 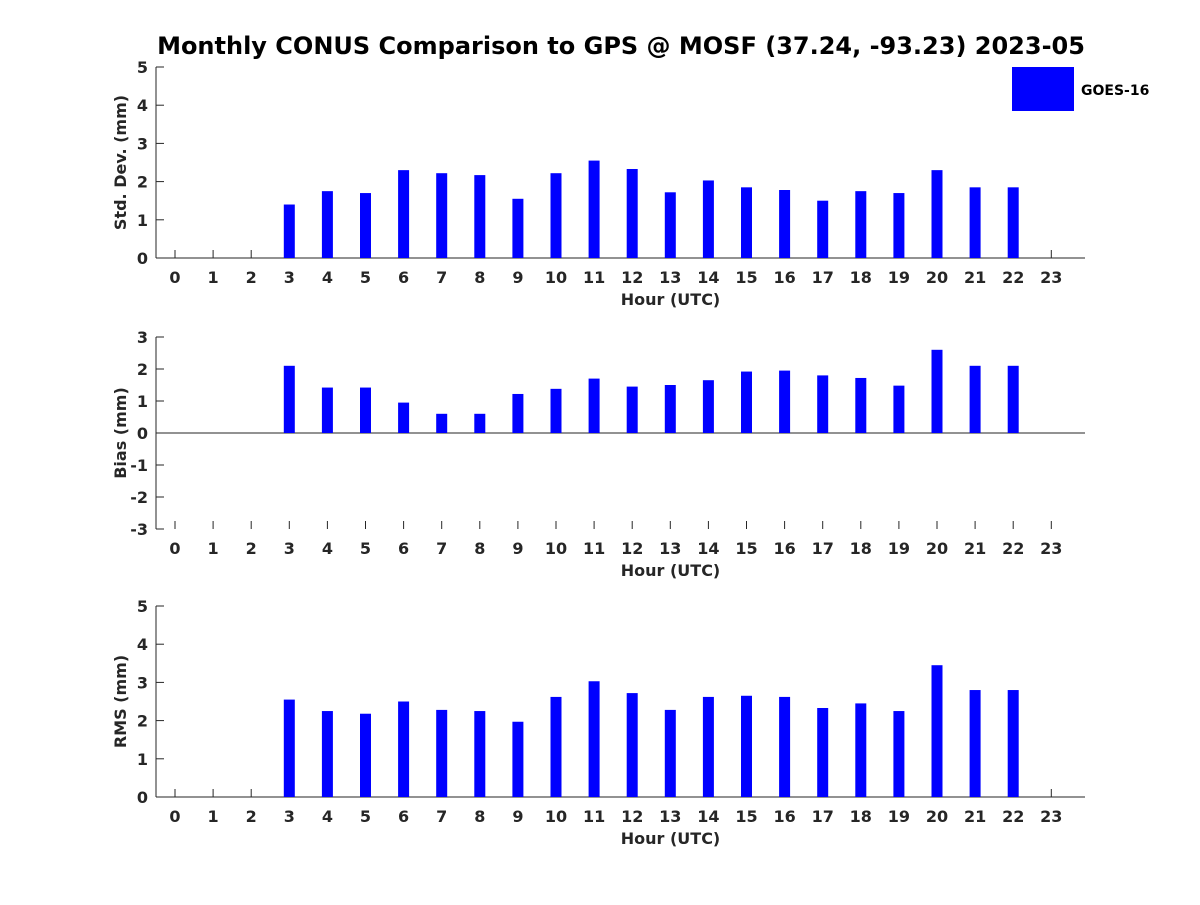 I want to click on x-tick-label: 4, so click(x=327, y=277).